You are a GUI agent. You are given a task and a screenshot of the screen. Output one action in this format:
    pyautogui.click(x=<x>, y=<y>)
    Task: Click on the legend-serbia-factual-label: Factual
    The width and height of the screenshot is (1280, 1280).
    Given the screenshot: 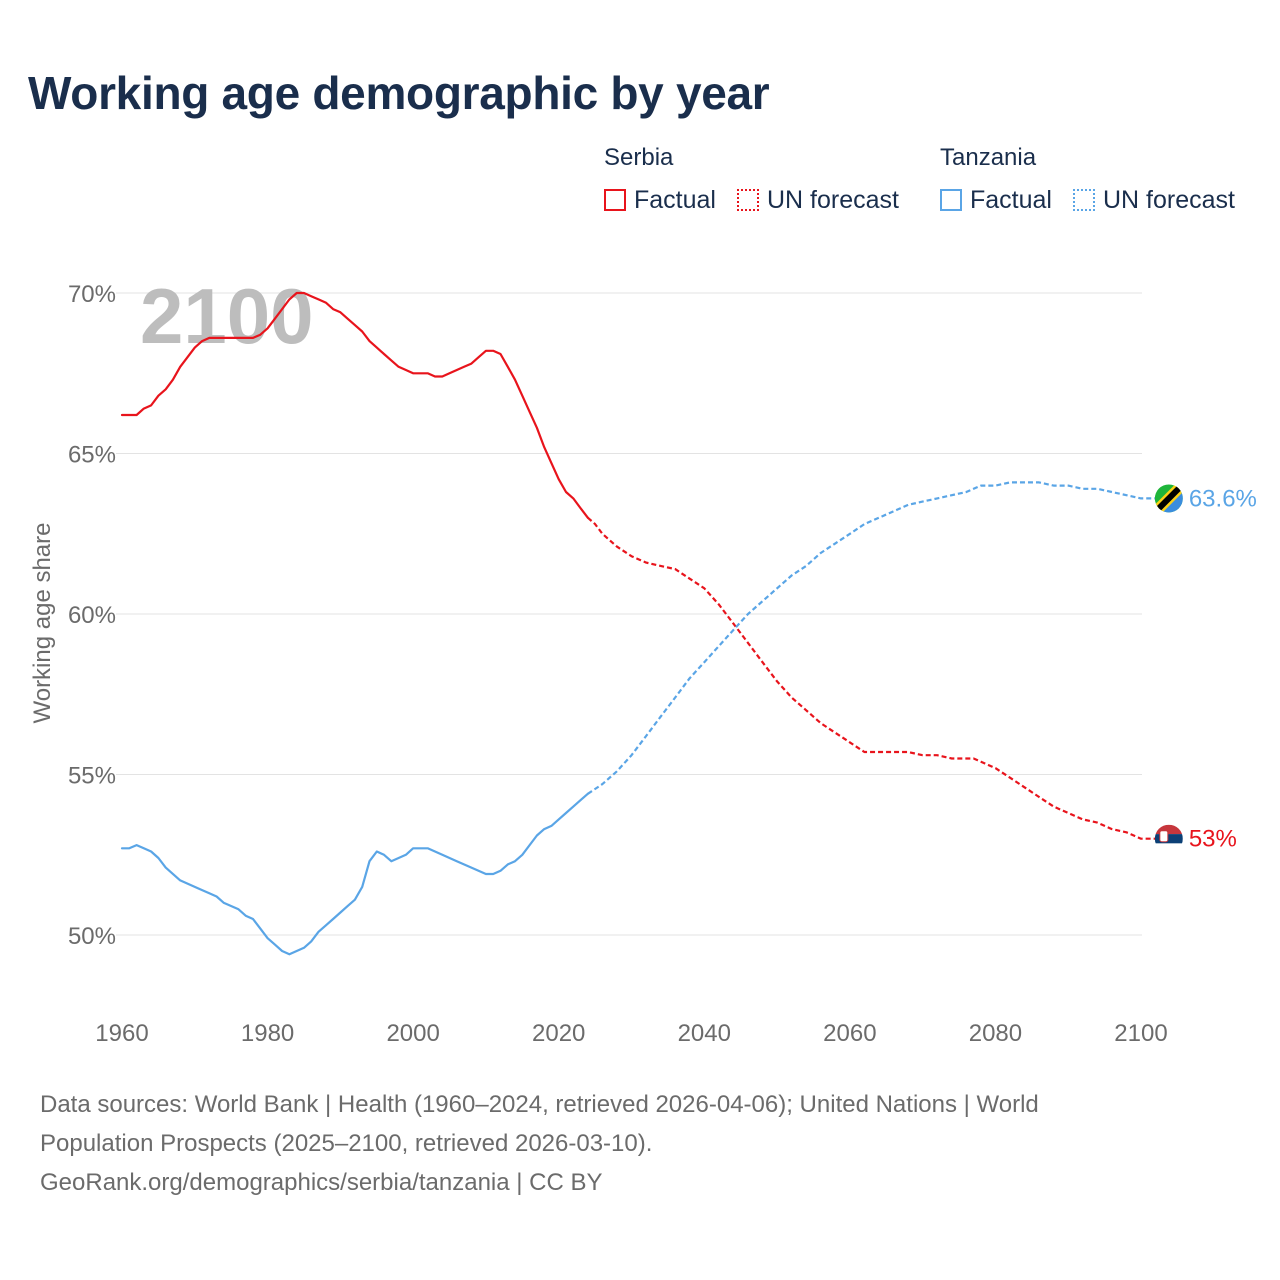 What is the action you would take?
    pyautogui.click(x=675, y=199)
    